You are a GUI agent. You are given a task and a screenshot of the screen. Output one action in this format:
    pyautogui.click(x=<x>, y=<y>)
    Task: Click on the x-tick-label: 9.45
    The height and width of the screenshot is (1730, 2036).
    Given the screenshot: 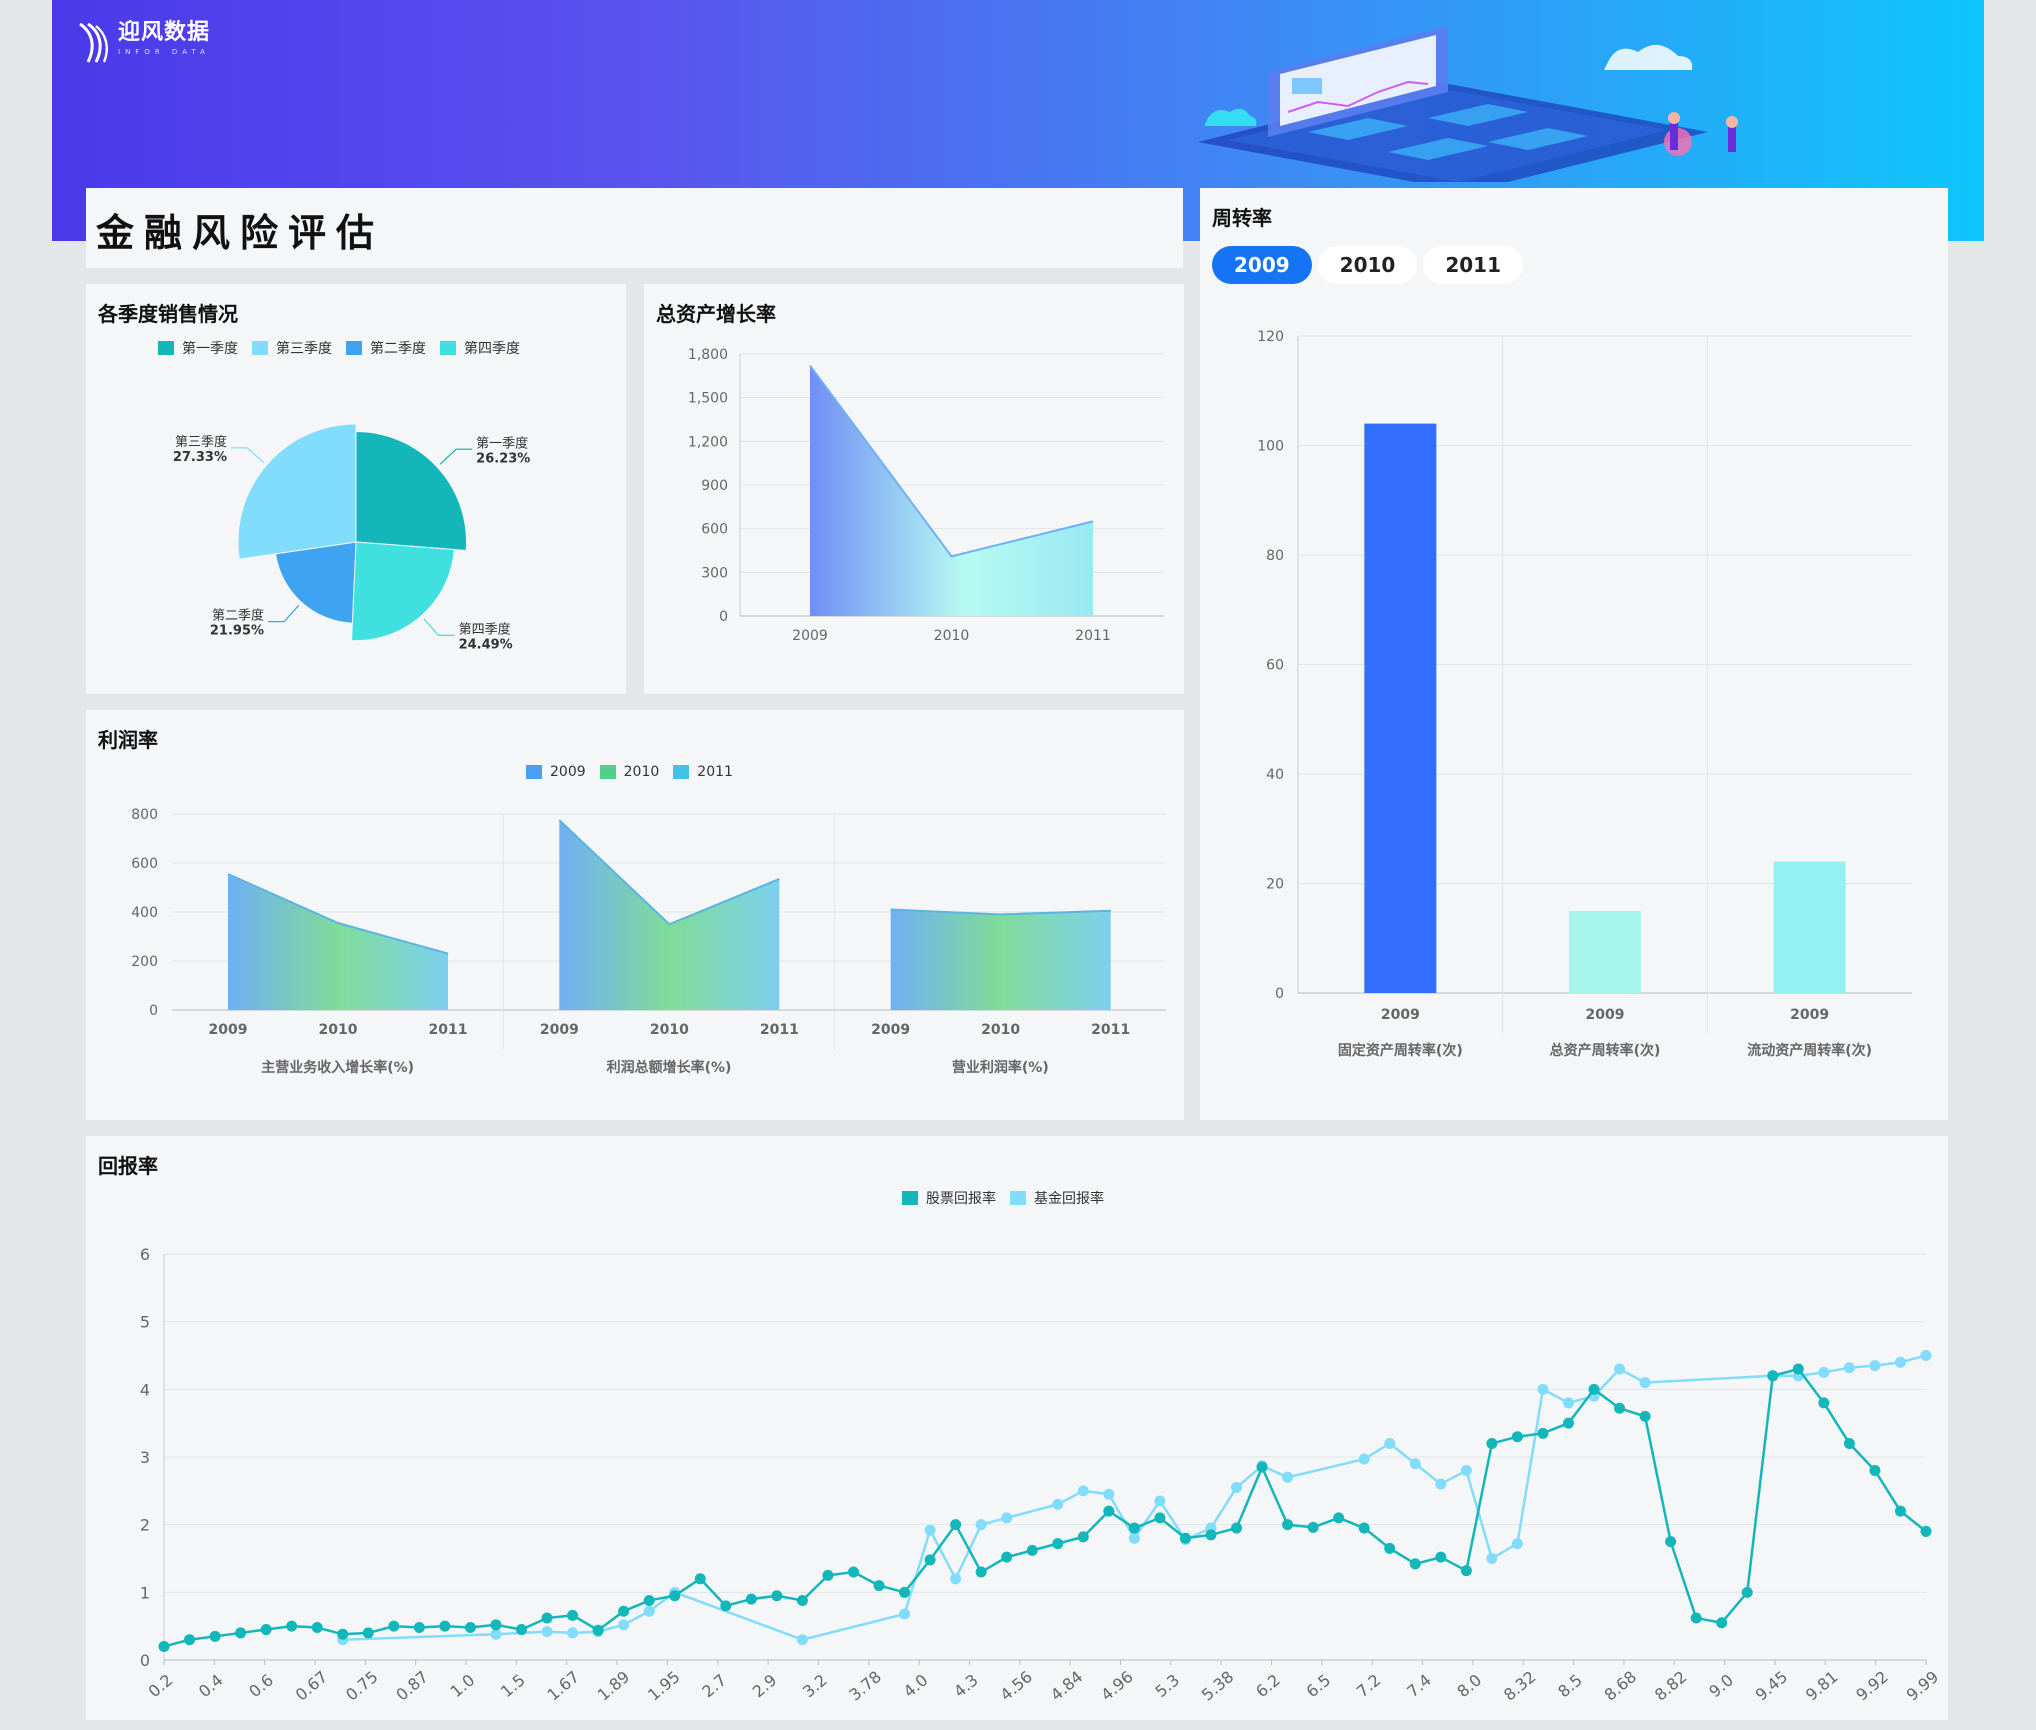 What is the action you would take?
    pyautogui.click(x=1772, y=1685)
    